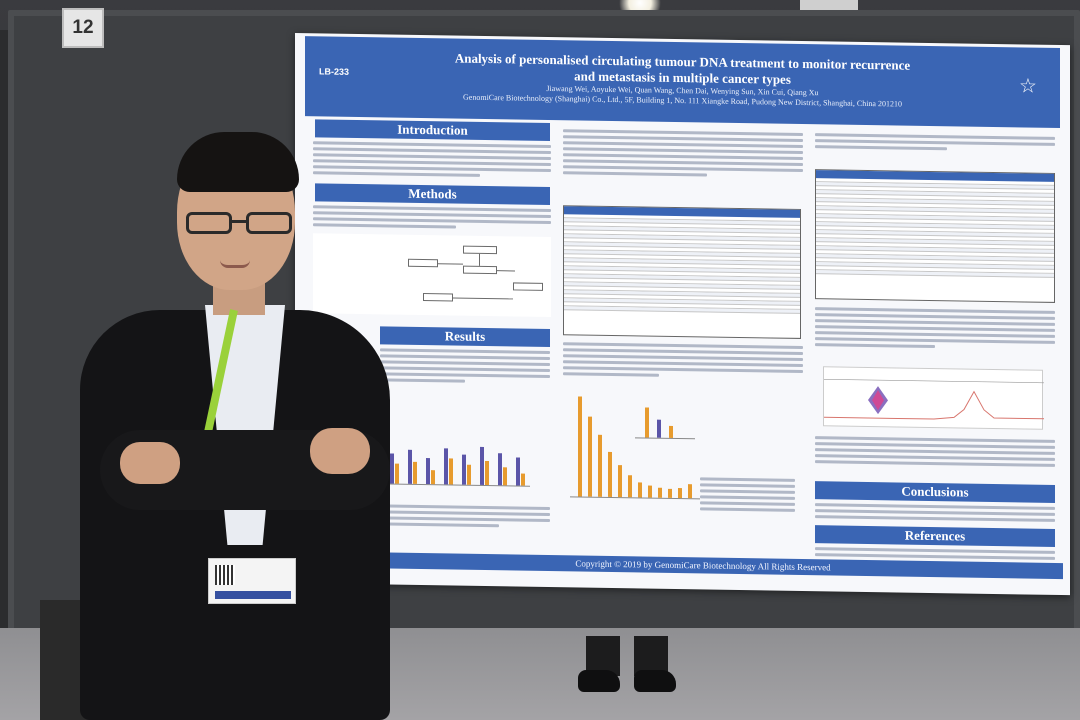  I want to click on board-number-sign: 12, so click(83, 28).